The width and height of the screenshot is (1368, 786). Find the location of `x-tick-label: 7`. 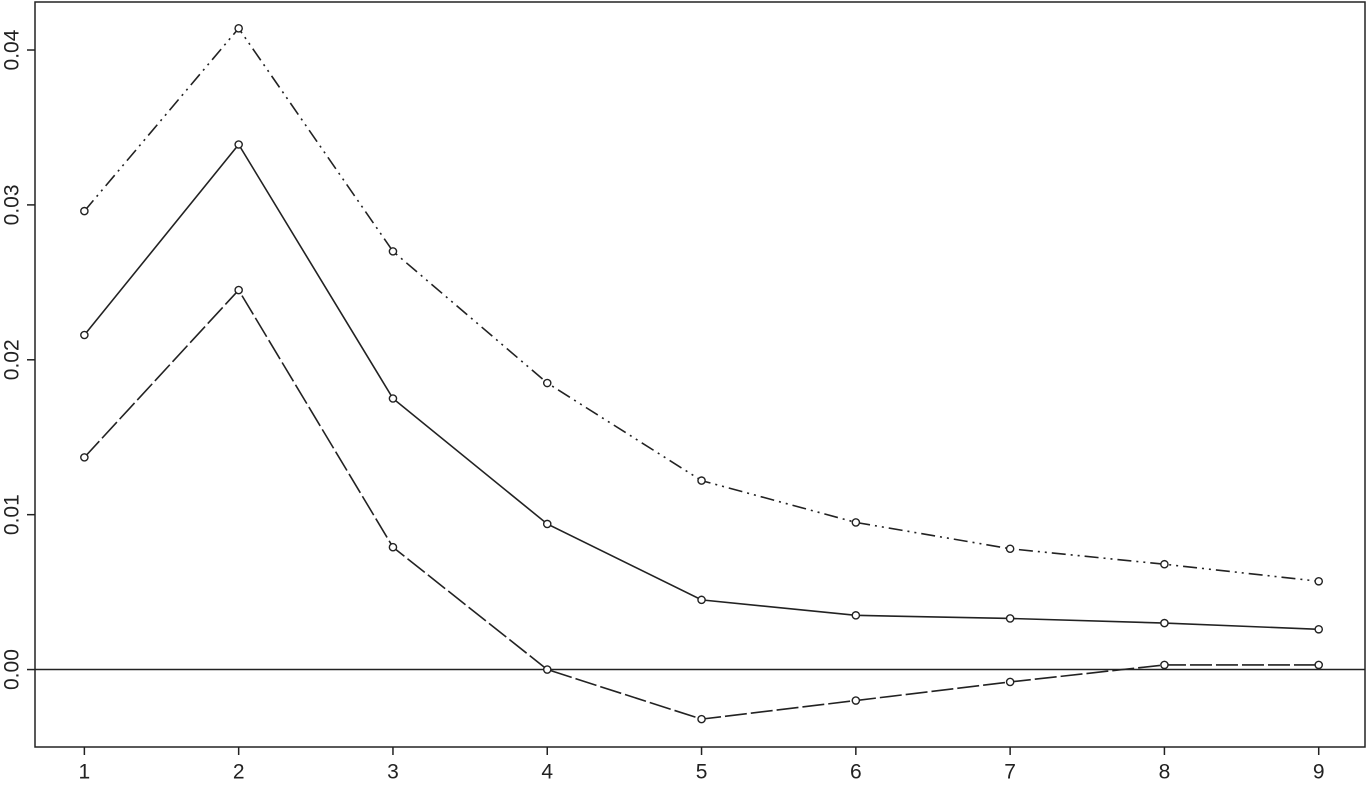

x-tick-label: 7 is located at coordinates (1010, 772).